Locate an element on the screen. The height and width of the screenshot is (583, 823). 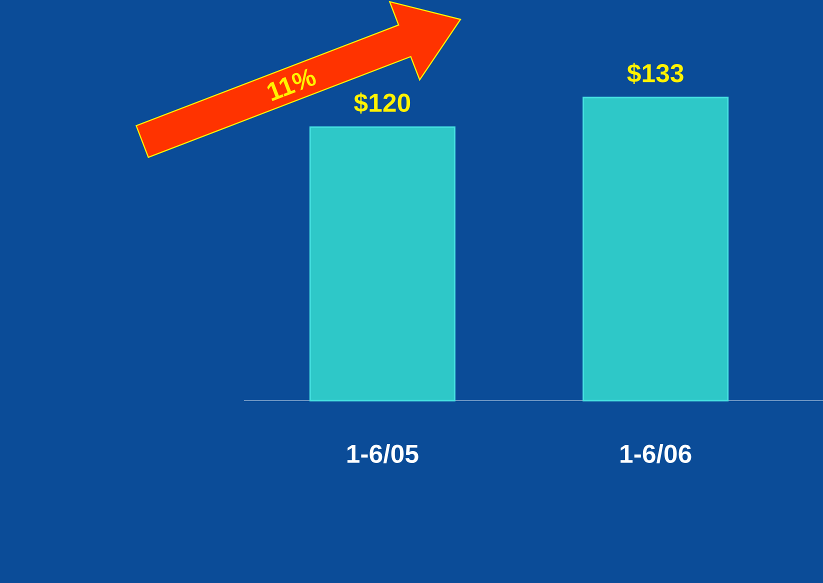
data-label: $133 is located at coordinates (655, 73).